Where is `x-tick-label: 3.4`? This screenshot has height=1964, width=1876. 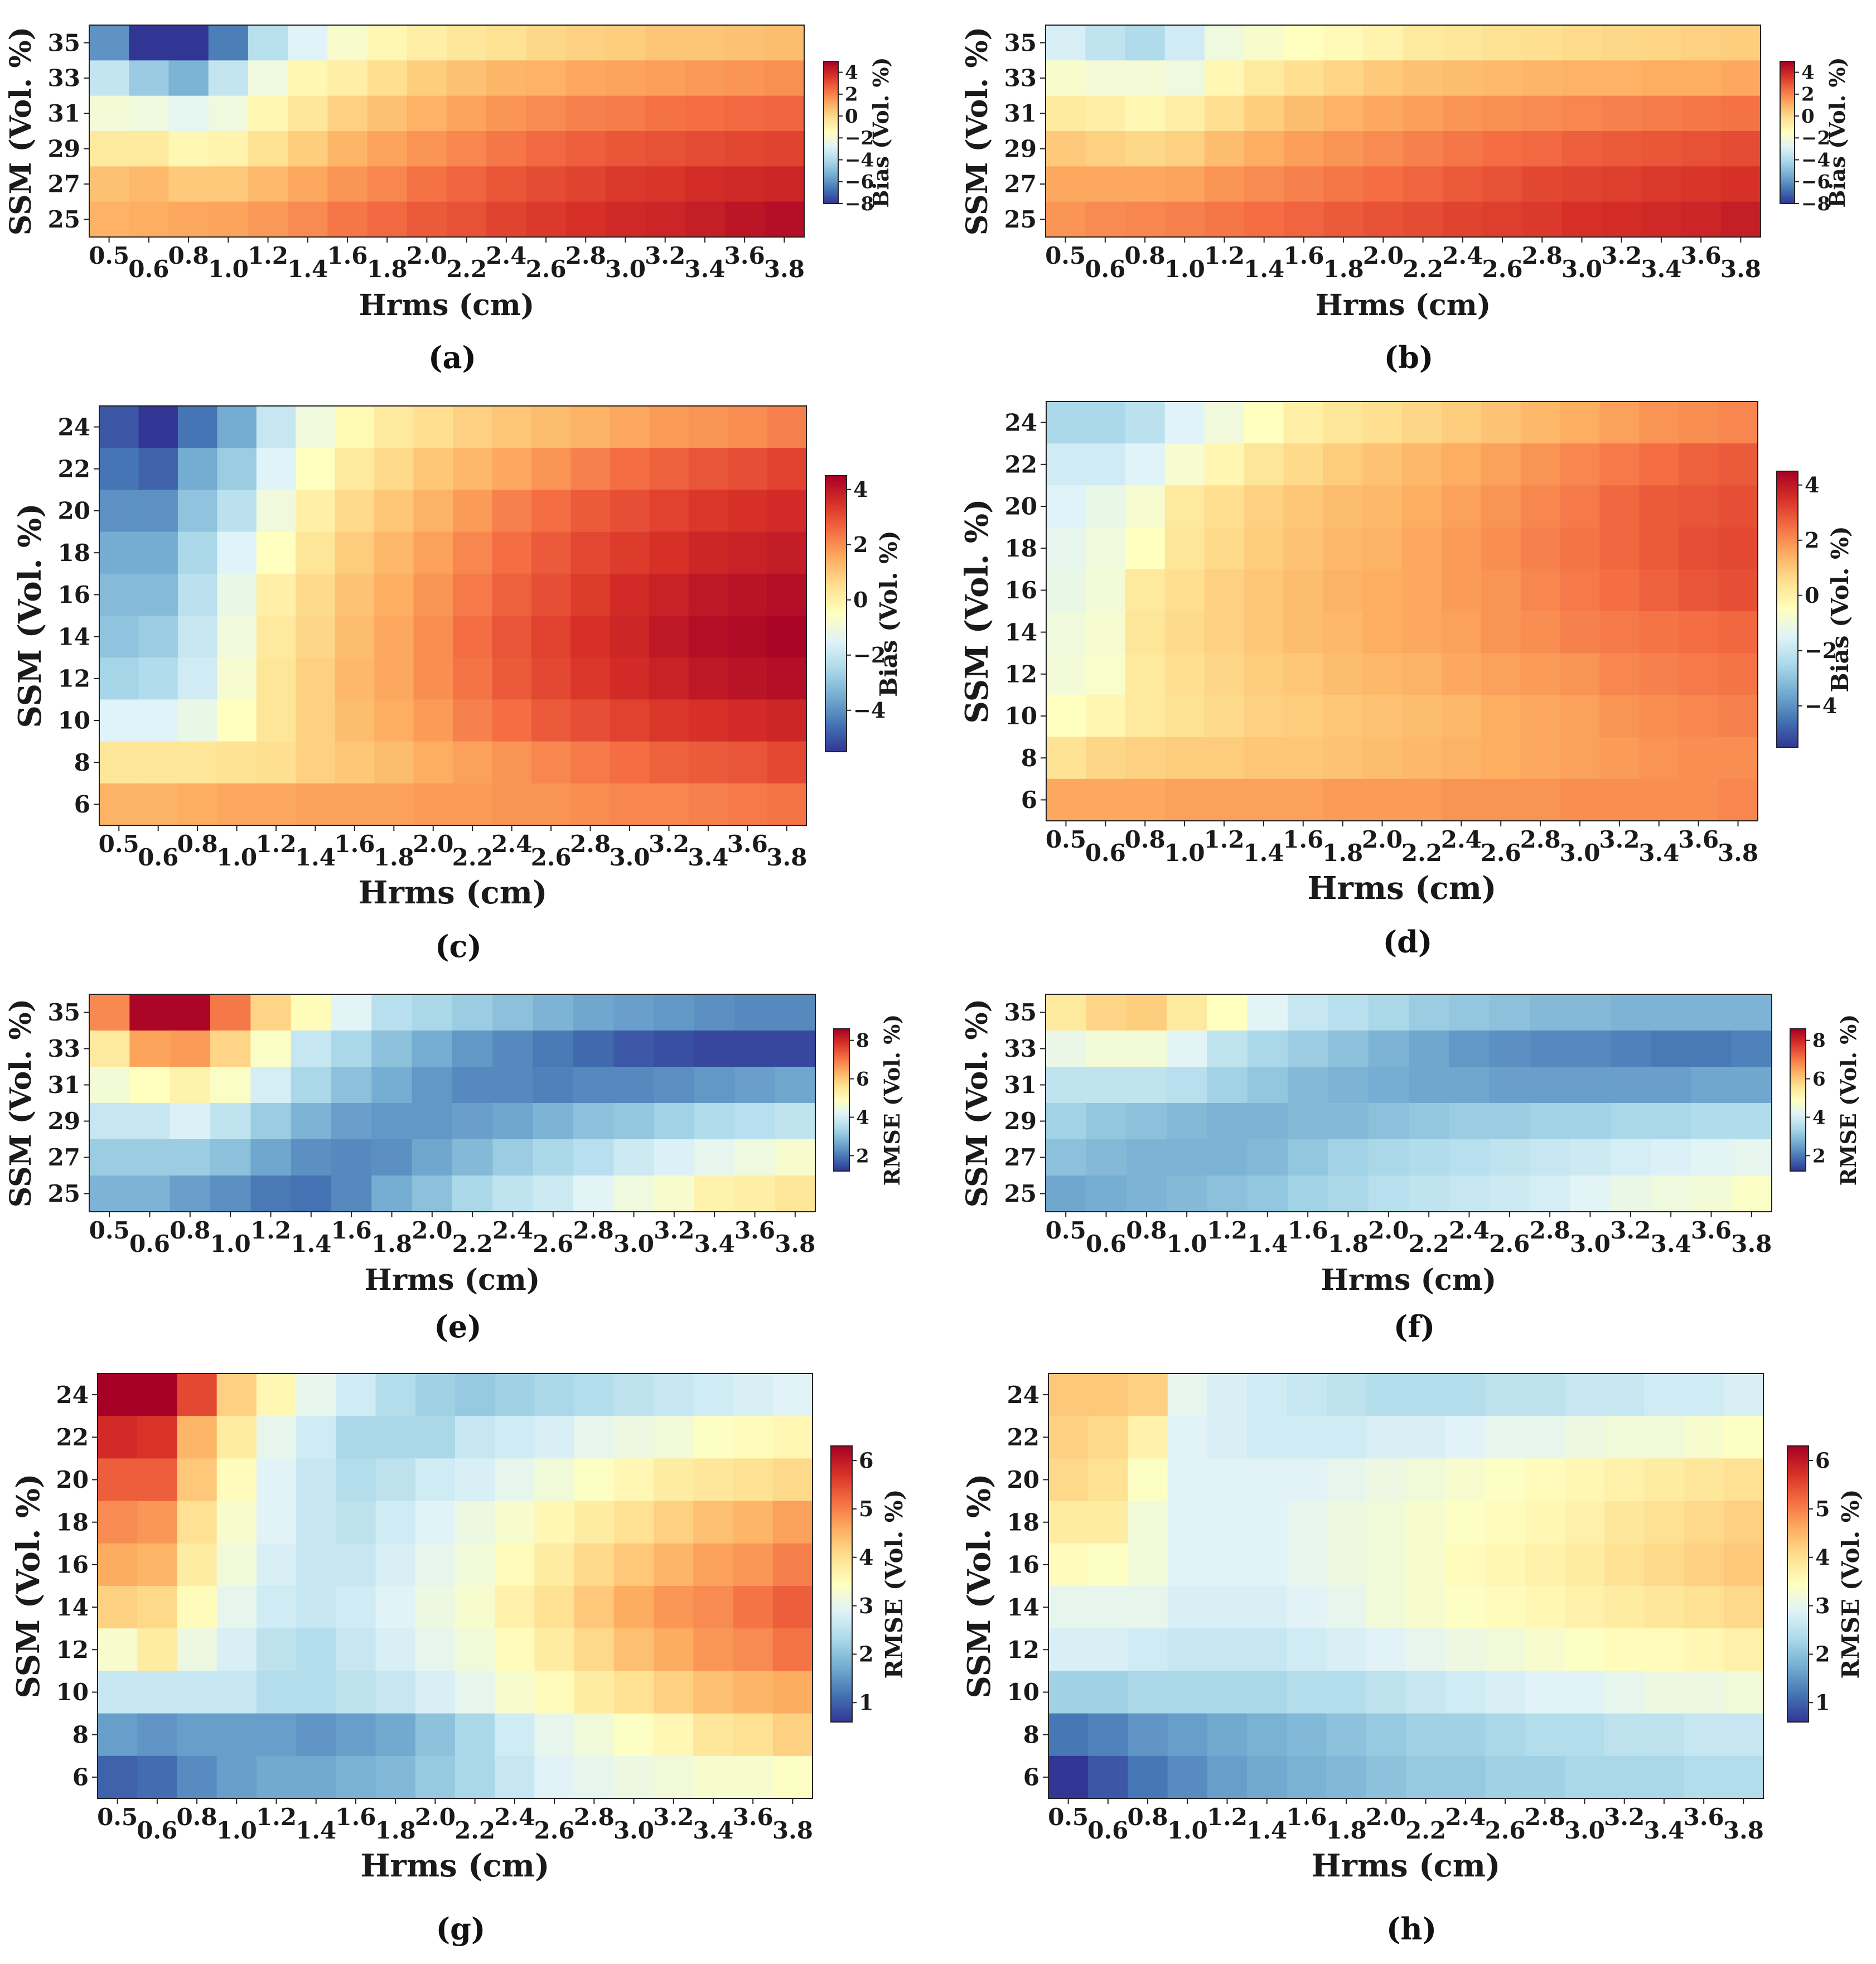 x-tick-label: 3.4 is located at coordinates (1671, 1243).